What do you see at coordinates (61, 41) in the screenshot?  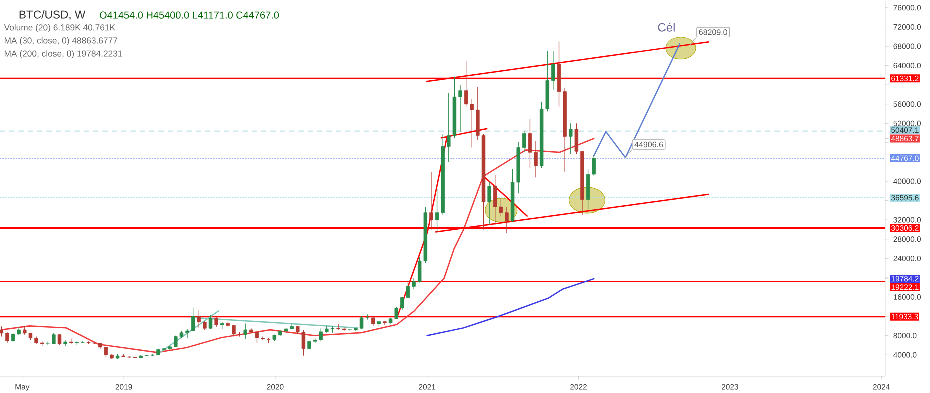 I see `annotation: MA (30, close, 0) 48863.6777` at bounding box center [61, 41].